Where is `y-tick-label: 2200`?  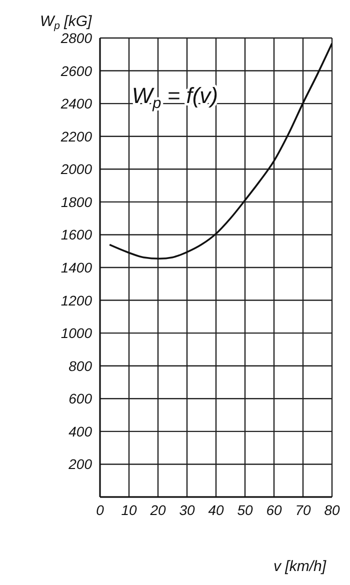
y-tick-label: 2200 is located at coordinates (76, 136).